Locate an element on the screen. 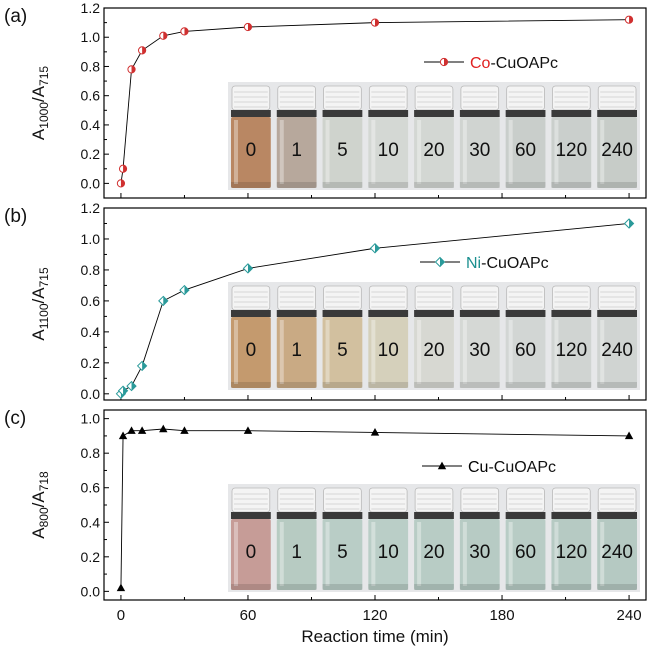  vial-label: 30 is located at coordinates (479, 350).